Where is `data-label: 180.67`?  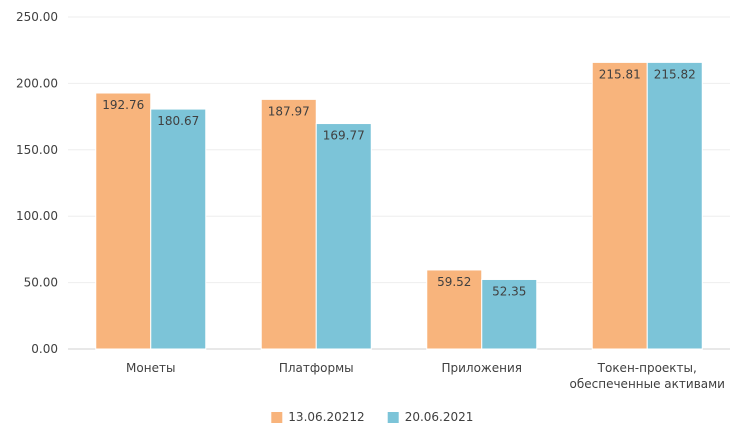 data-label: 180.67 is located at coordinates (178, 121).